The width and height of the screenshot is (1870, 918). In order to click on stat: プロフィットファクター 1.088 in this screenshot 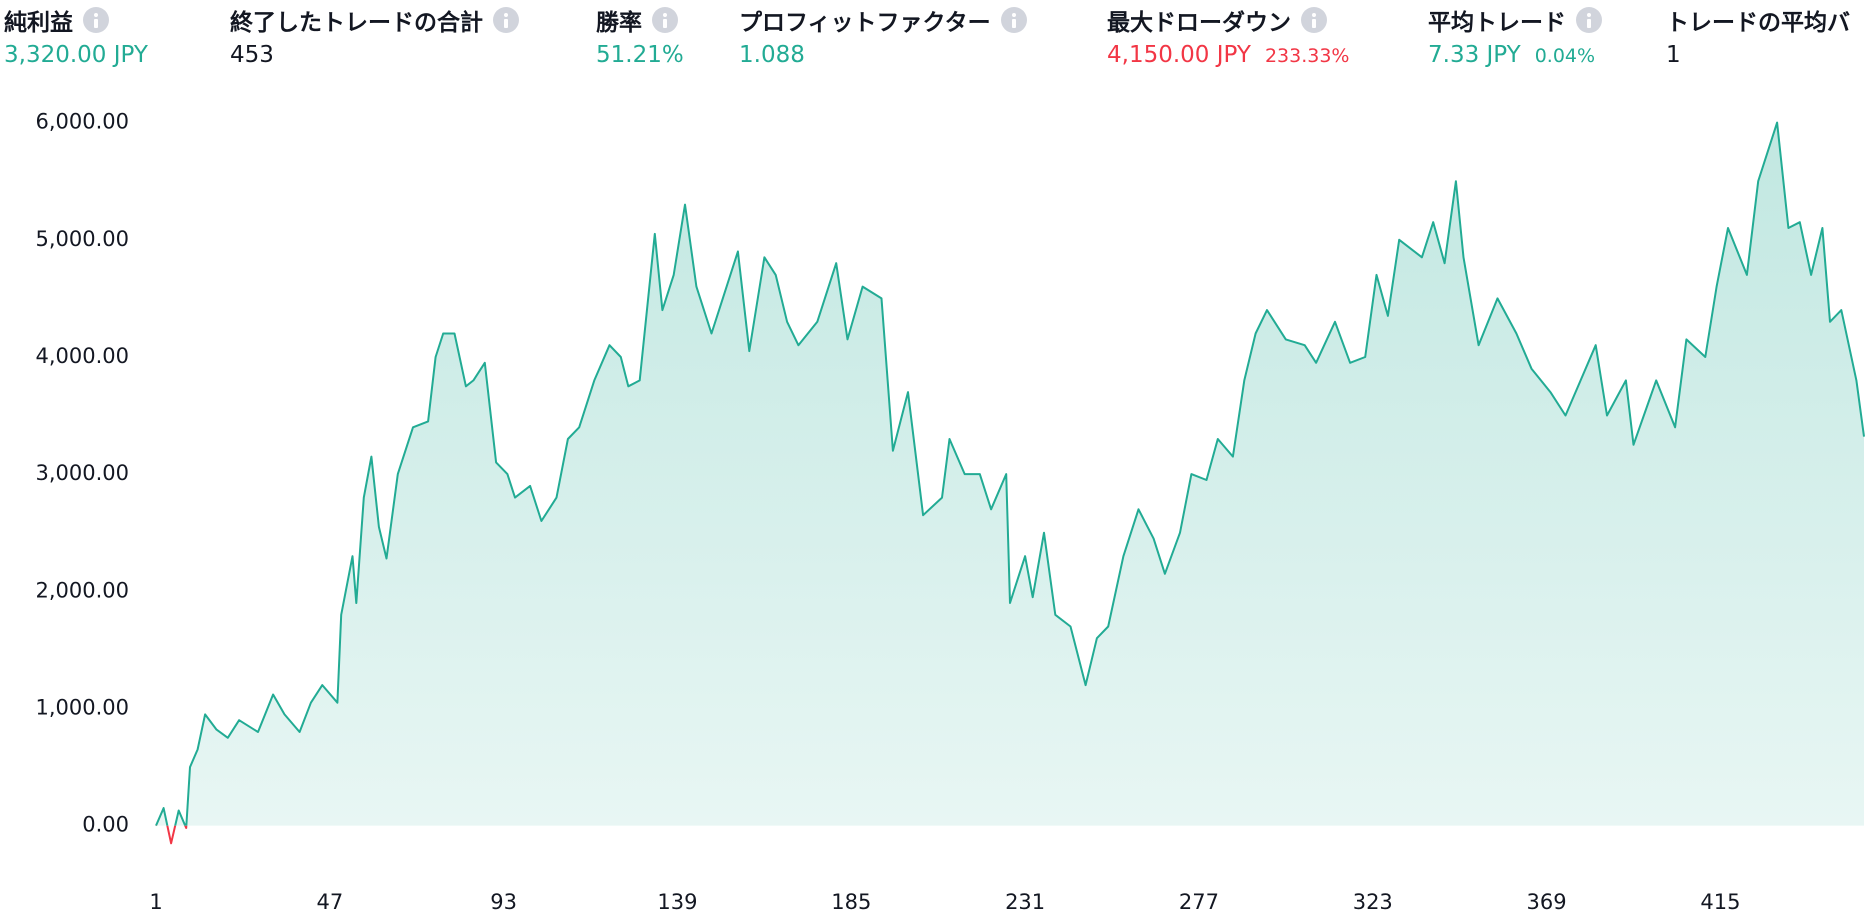, I will do `click(883, 36)`.